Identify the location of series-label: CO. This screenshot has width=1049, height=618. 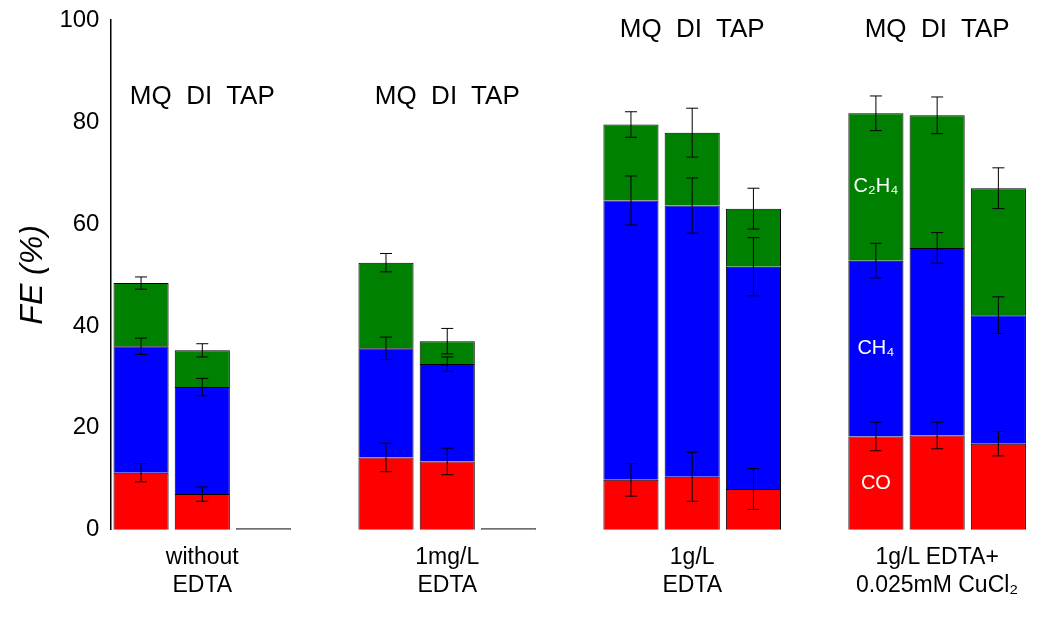
(875, 481).